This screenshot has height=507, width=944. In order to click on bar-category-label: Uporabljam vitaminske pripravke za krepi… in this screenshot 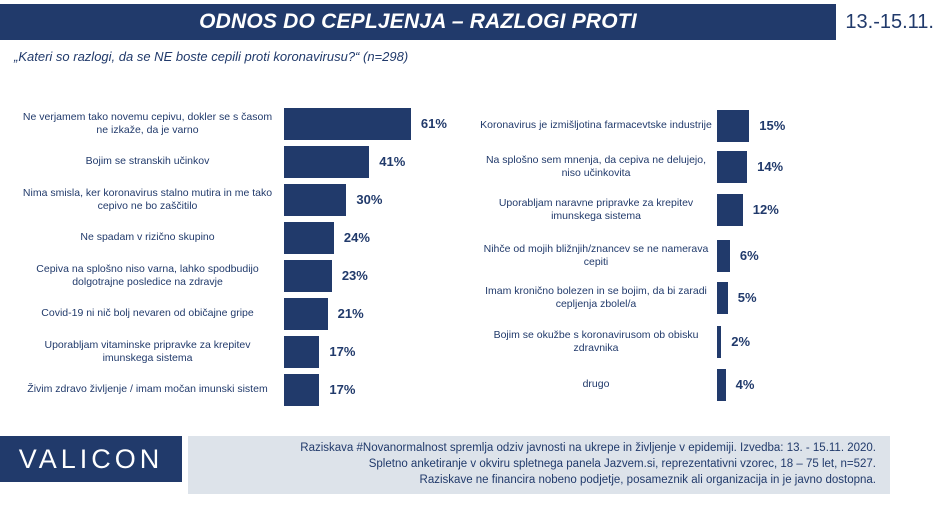, I will do `click(147, 351)`.